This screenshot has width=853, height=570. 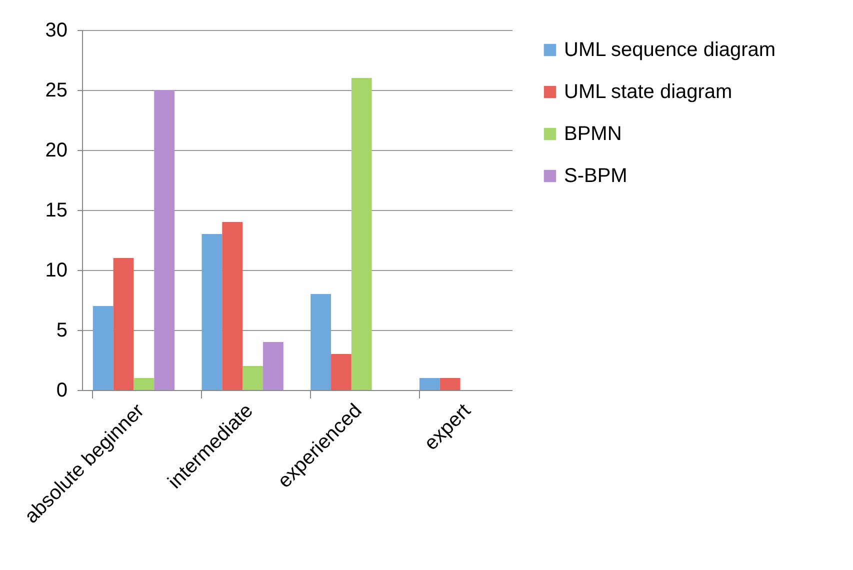 I want to click on y-tick-label: 10, so click(x=56, y=271).